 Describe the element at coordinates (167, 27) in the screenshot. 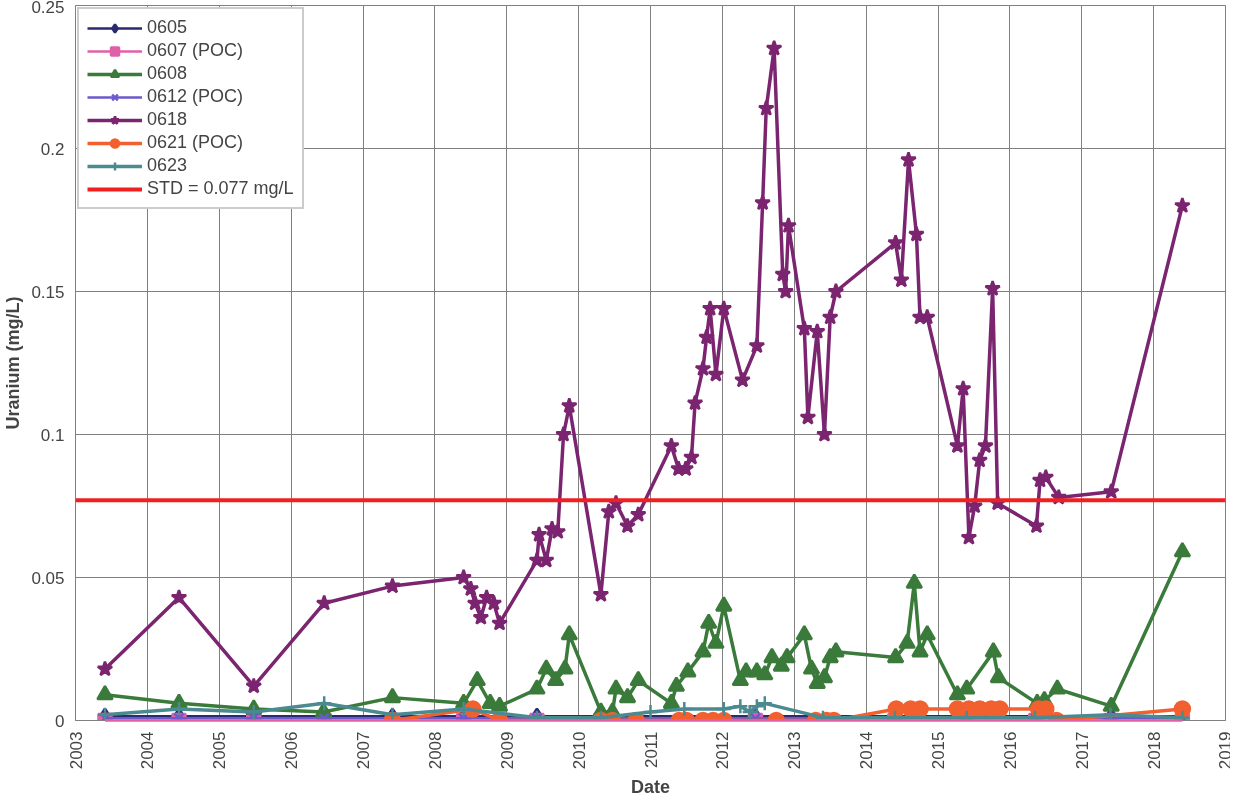

I see `legend-label: 0605` at that location.